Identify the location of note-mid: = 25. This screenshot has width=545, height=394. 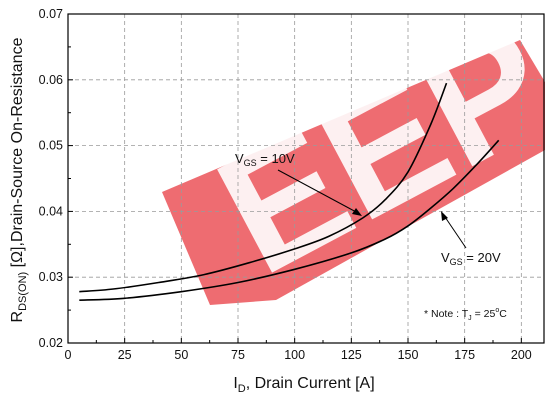
(484, 314).